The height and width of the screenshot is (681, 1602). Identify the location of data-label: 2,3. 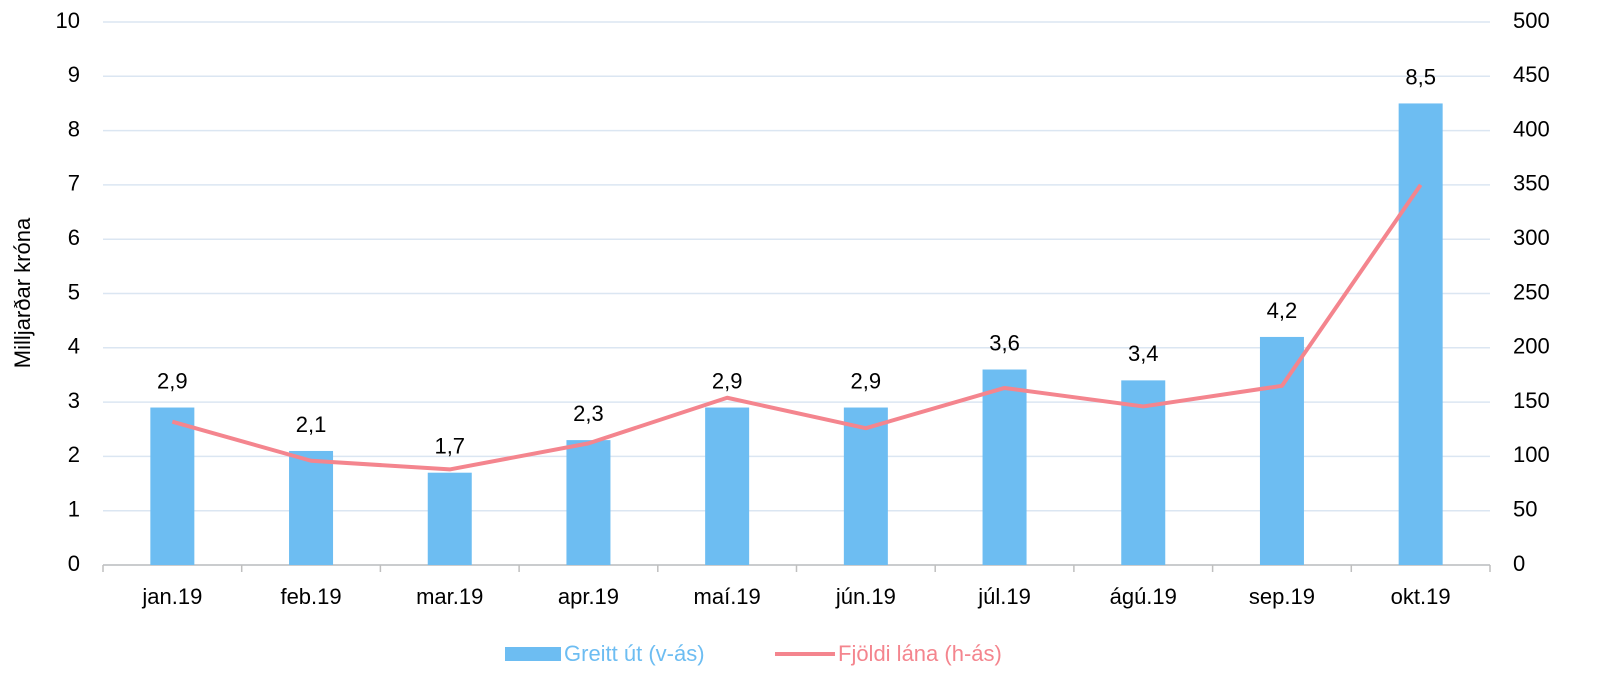
(588, 413).